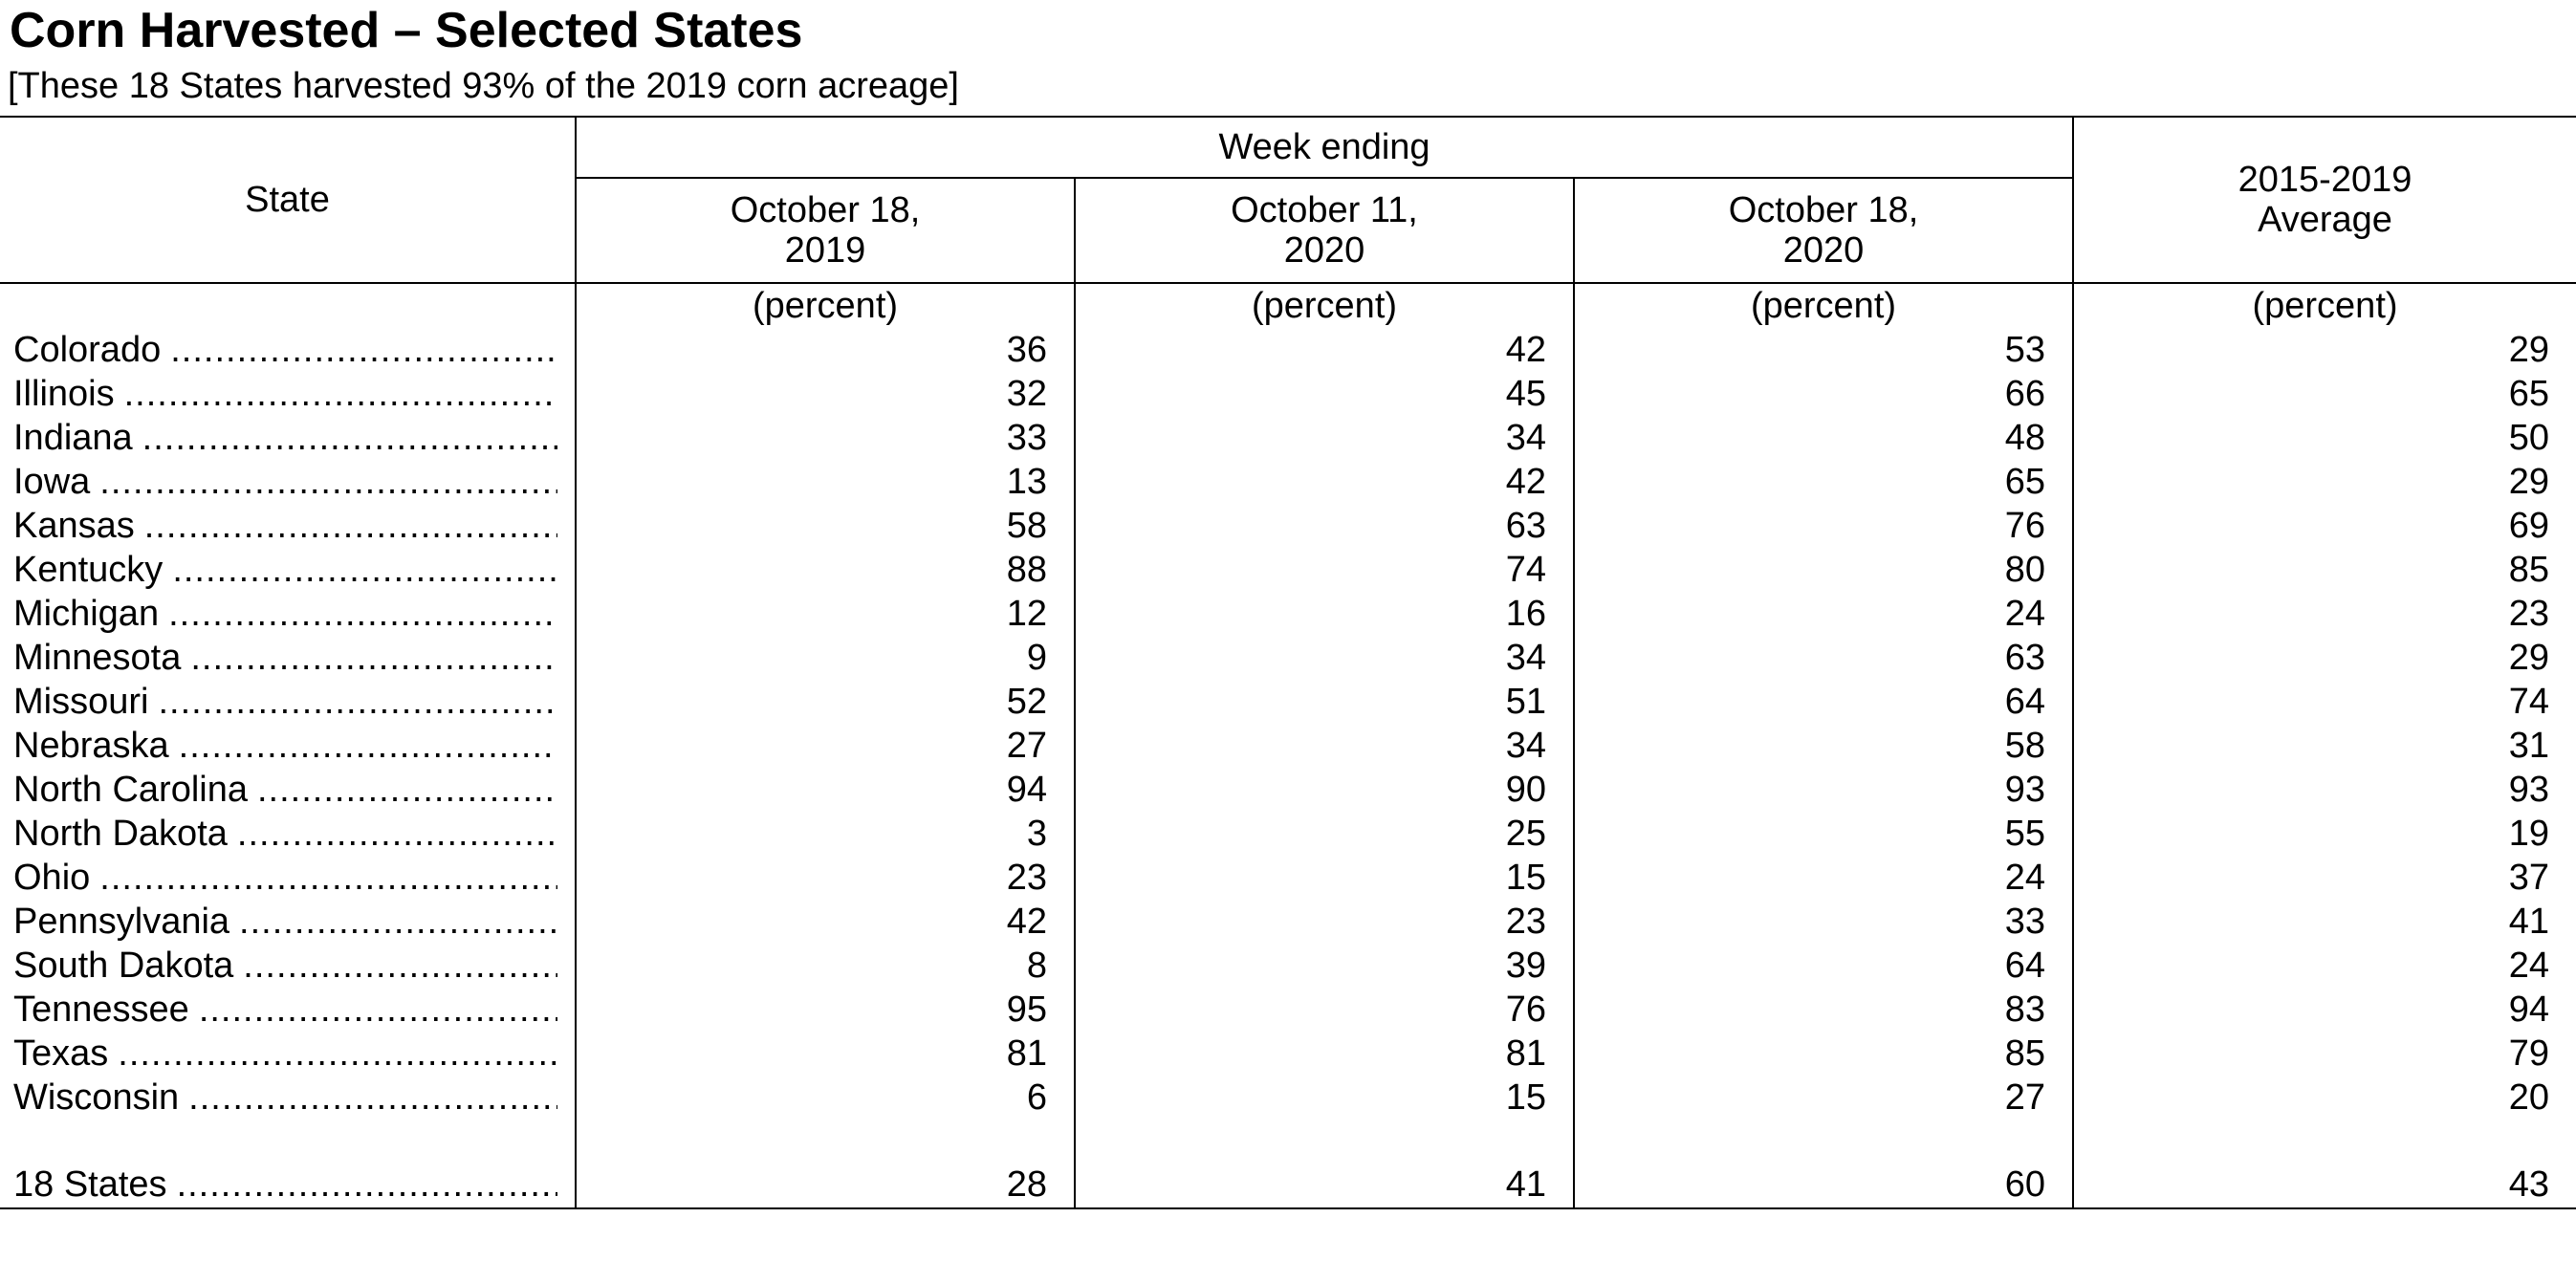 The width and height of the screenshot is (2576, 1283). What do you see at coordinates (1324, 147) in the screenshot?
I see `week-ending-header: Week ending` at bounding box center [1324, 147].